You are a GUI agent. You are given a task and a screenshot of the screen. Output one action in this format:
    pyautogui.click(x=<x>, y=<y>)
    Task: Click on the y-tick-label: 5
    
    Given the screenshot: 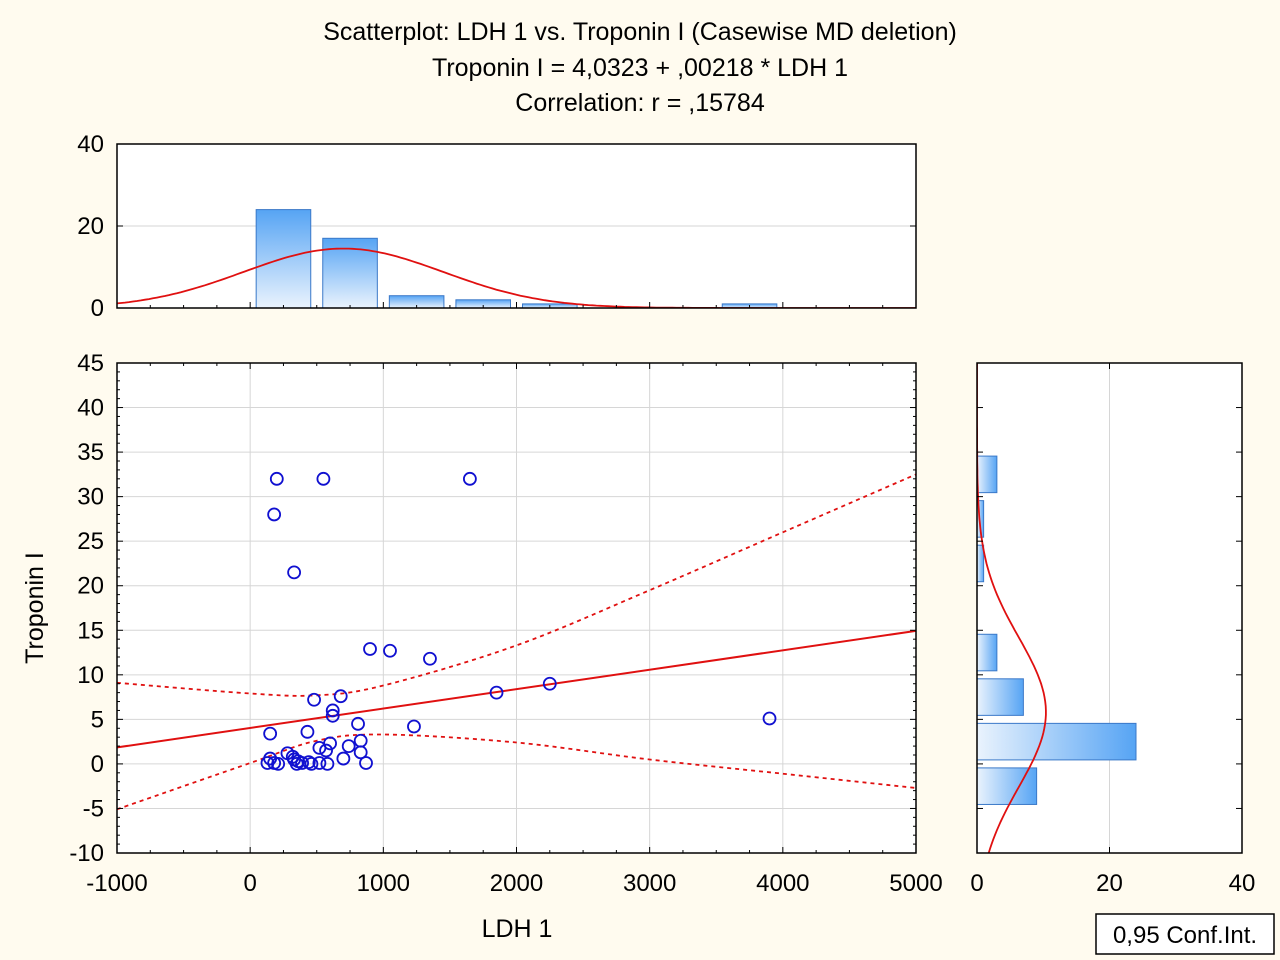 What is the action you would take?
    pyautogui.click(x=97, y=719)
    